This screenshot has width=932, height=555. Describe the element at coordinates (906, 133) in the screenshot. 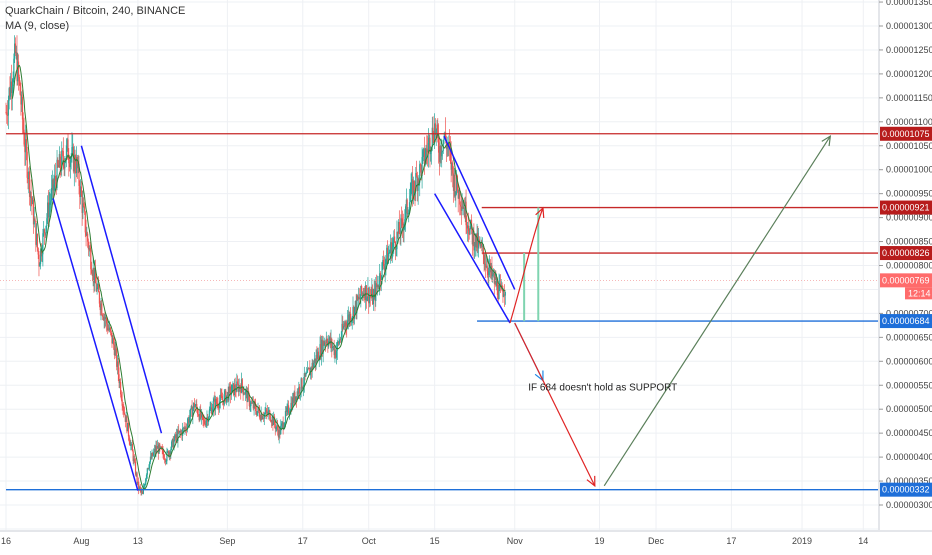

I see `level-badge-0.00001075` at that location.